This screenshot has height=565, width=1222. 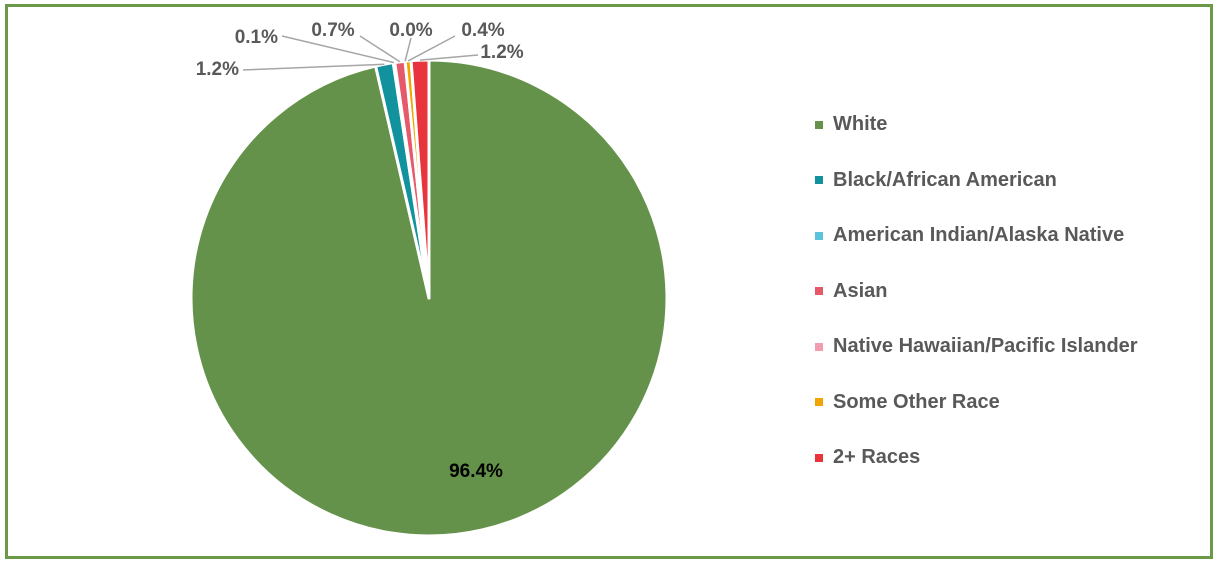 I want to click on legend-label: White, so click(x=860, y=124).